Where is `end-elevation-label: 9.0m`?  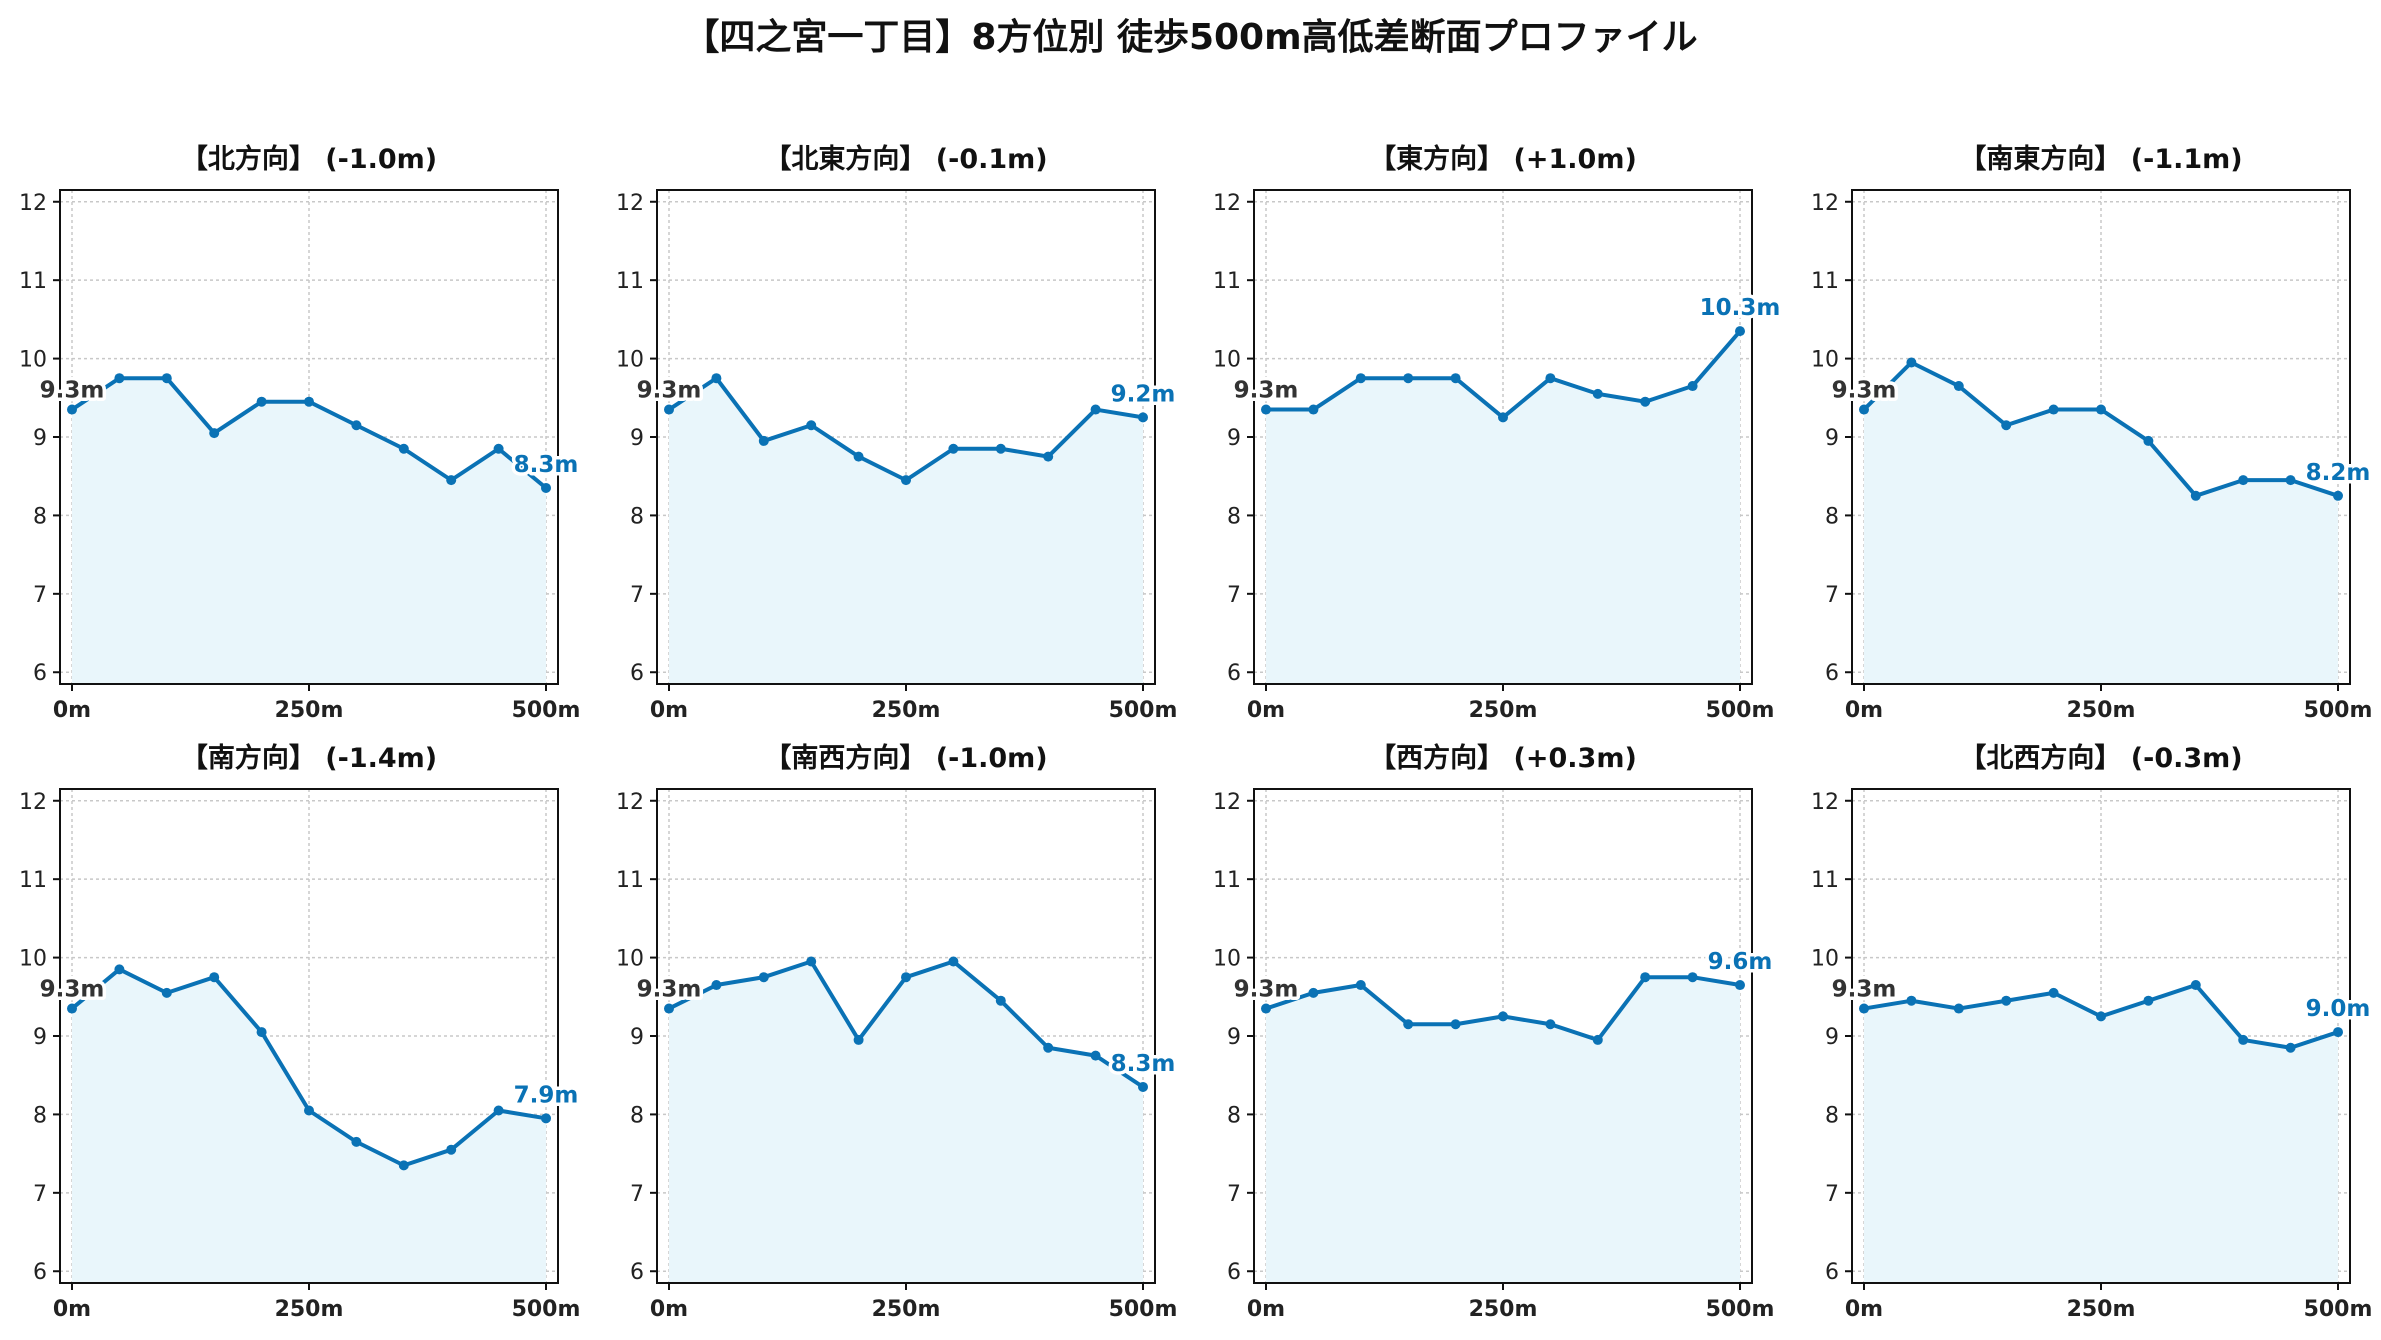
end-elevation-label: 9.0m is located at coordinates (2338, 1009).